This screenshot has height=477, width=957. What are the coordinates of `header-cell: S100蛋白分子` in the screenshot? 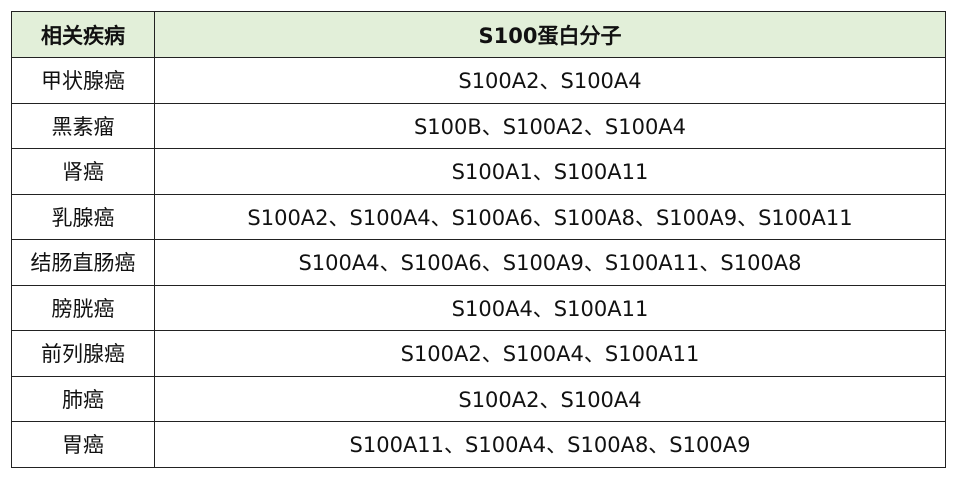 It's located at (550, 34).